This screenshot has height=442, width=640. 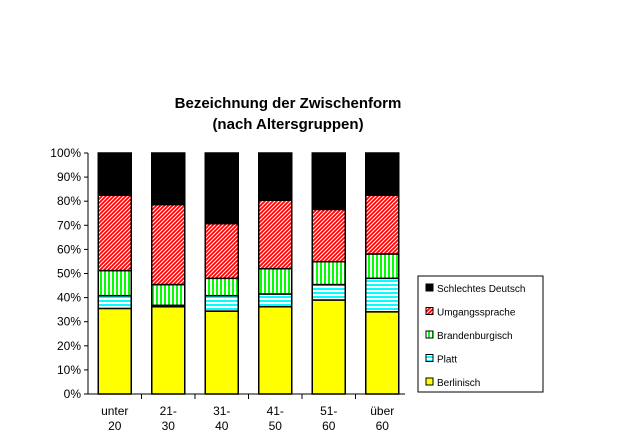 What do you see at coordinates (222, 426) in the screenshot?
I see `x-tick-label: 40` at bounding box center [222, 426].